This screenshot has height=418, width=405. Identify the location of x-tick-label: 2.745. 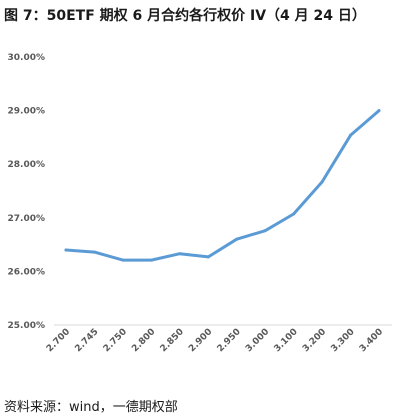
(86, 340).